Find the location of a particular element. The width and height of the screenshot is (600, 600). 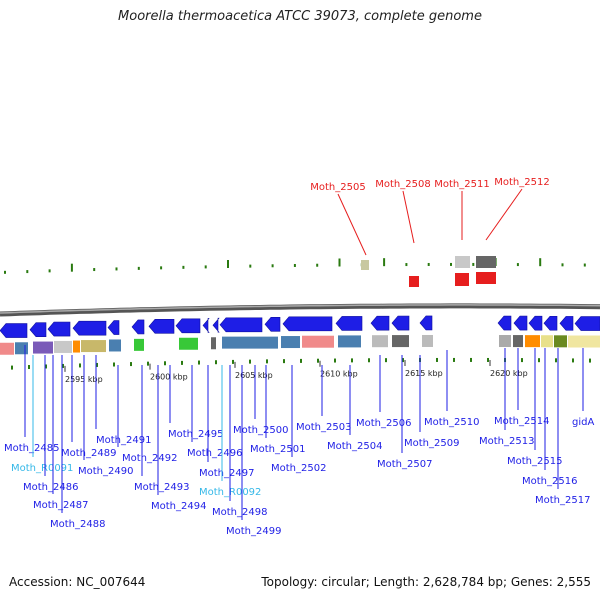

bottom-gene-label: Moth_2499 is located at coordinates (253, 531).